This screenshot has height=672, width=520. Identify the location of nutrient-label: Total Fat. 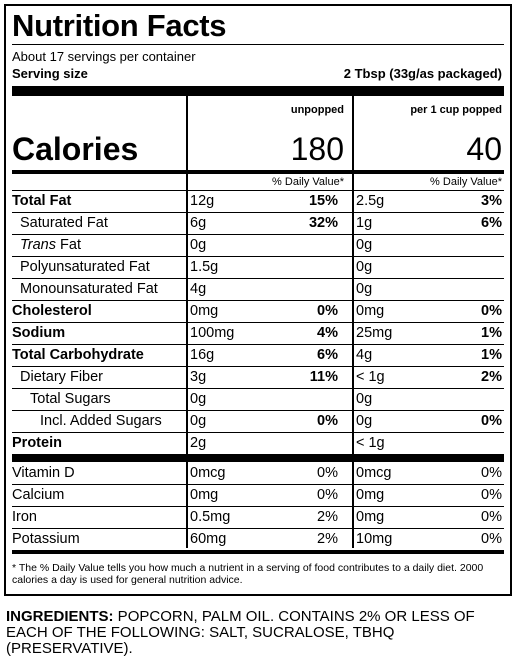
(42, 201).